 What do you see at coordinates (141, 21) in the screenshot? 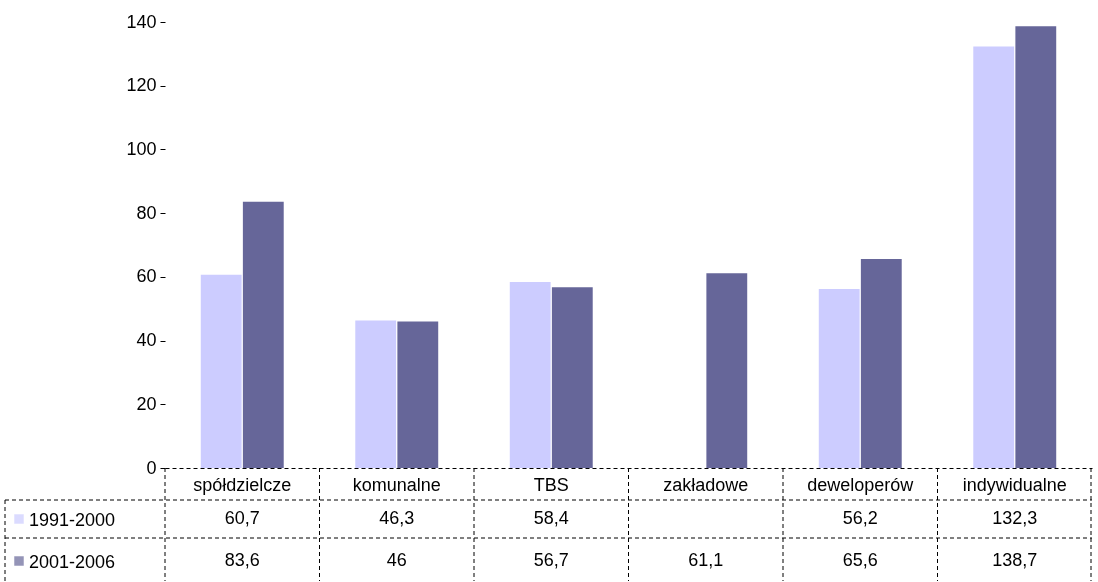
I see `y-tick-label: 140` at bounding box center [141, 21].